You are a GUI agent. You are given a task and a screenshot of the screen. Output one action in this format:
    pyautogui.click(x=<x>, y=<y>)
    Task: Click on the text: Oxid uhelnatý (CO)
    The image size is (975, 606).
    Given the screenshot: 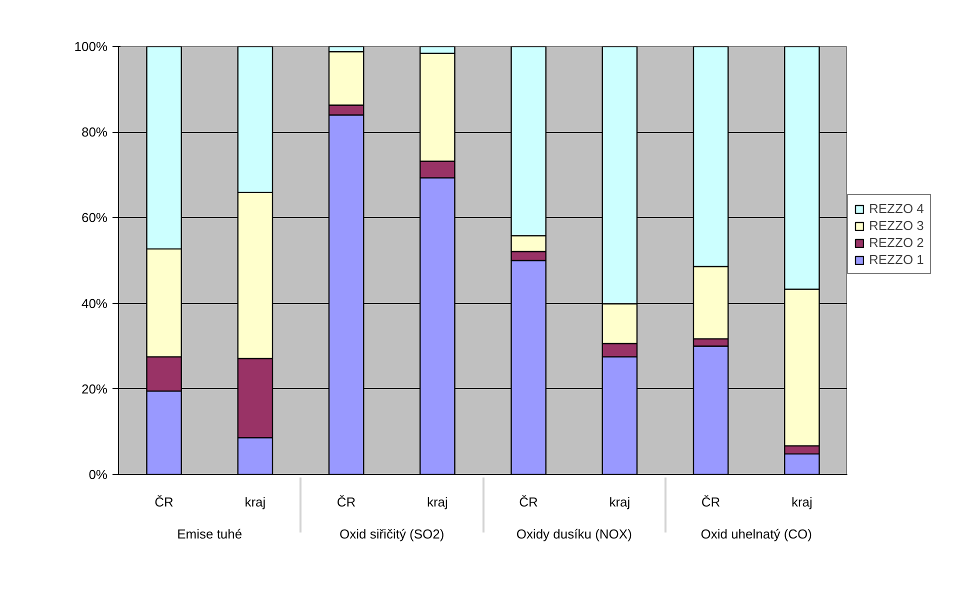 What is the action you would take?
    pyautogui.click(x=756, y=534)
    